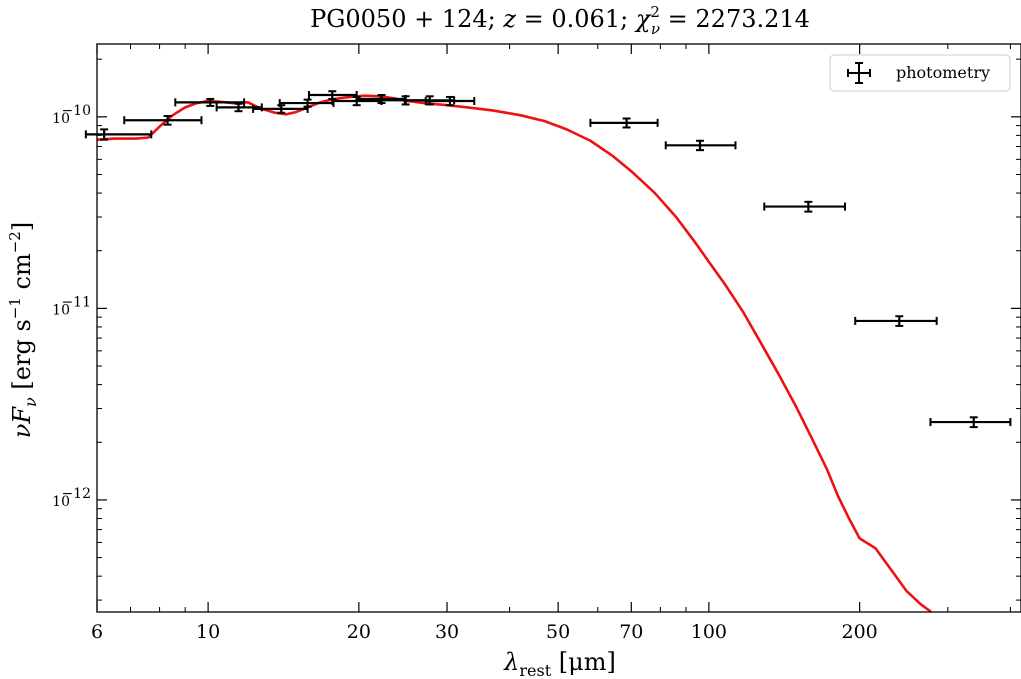 Image resolution: width=1021 pixels, height=679 pixels. Describe the element at coordinates (447, 632) in the screenshot. I see `x-tick-label: 30` at that location.